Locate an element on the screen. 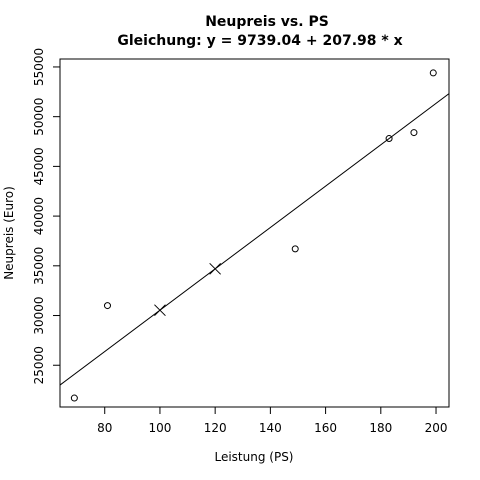  x-tick-label: 140 is located at coordinates (270, 428).